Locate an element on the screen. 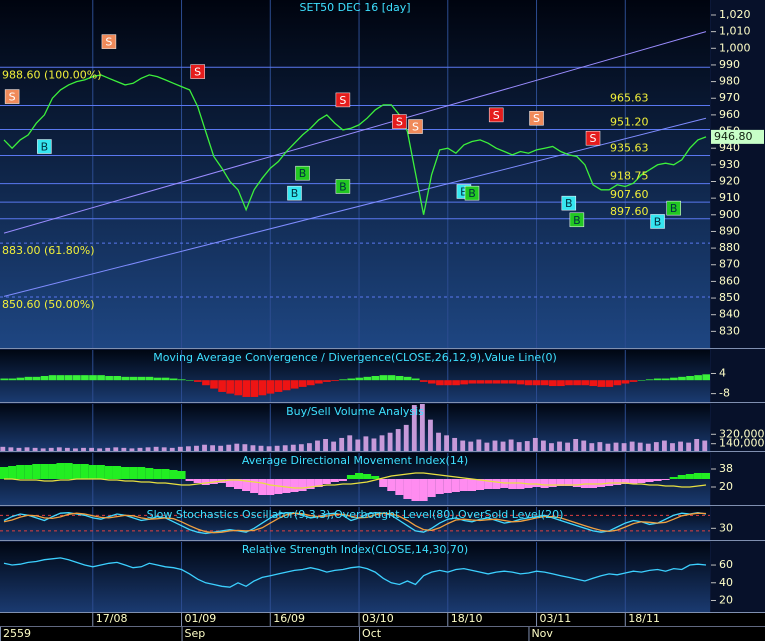 The height and width of the screenshot is (641, 765). y-tick-label: 60 is located at coordinates (726, 564).